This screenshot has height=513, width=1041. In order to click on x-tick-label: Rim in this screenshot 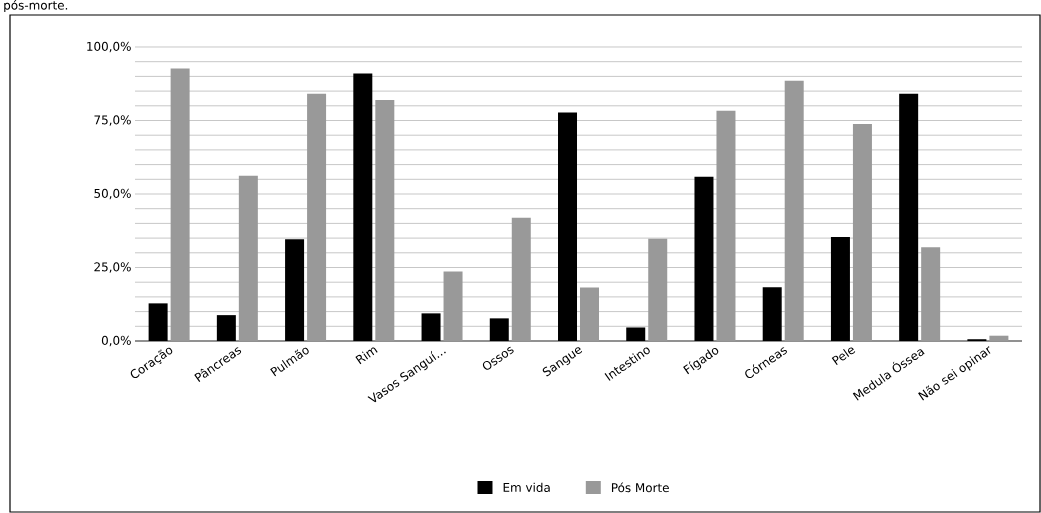, I will do `click(366, 356)`.